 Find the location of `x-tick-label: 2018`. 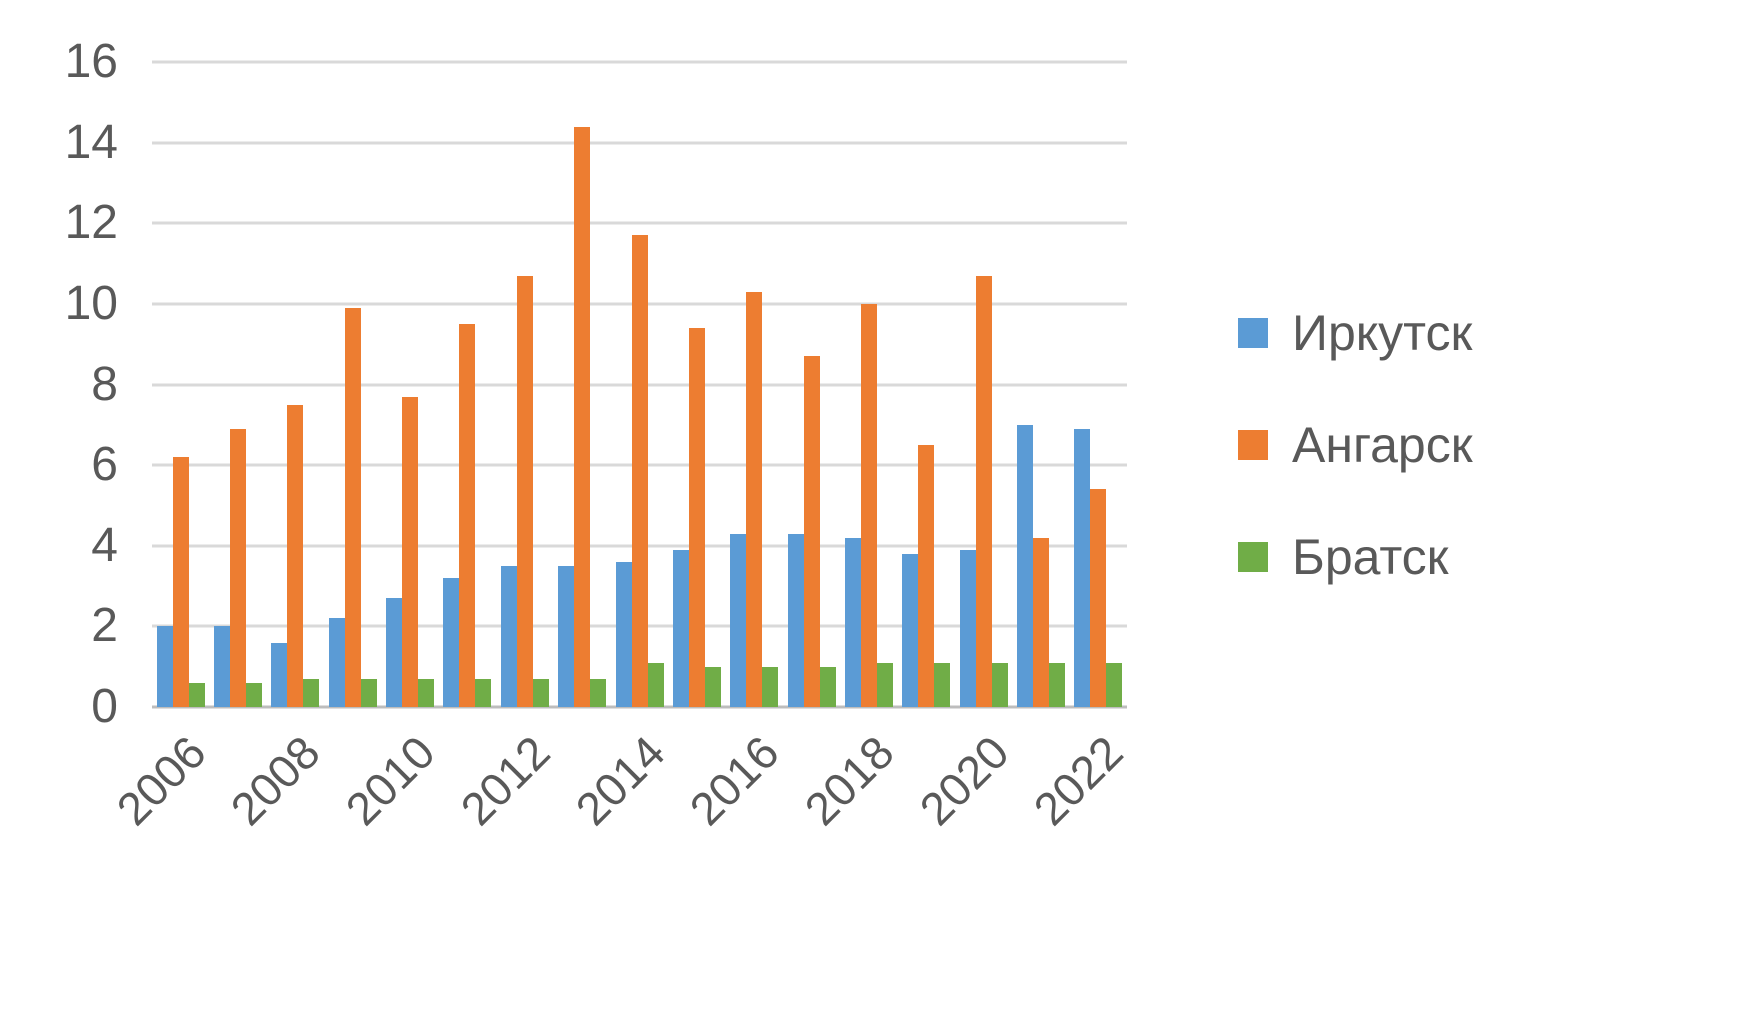

x-tick-label: 2018 is located at coordinates (849, 780).